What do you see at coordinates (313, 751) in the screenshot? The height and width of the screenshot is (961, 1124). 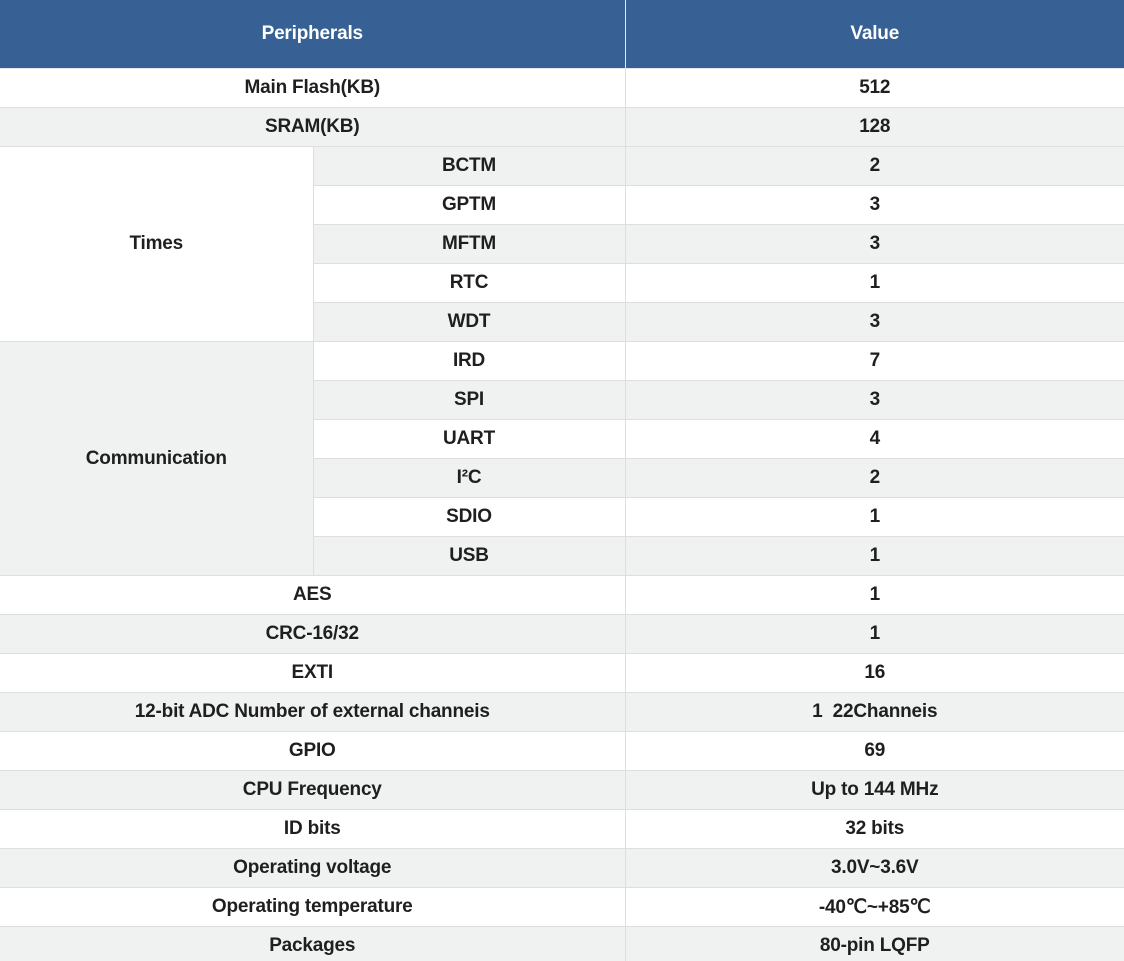 I see `peripheral-cell: GPIO` at bounding box center [313, 751].